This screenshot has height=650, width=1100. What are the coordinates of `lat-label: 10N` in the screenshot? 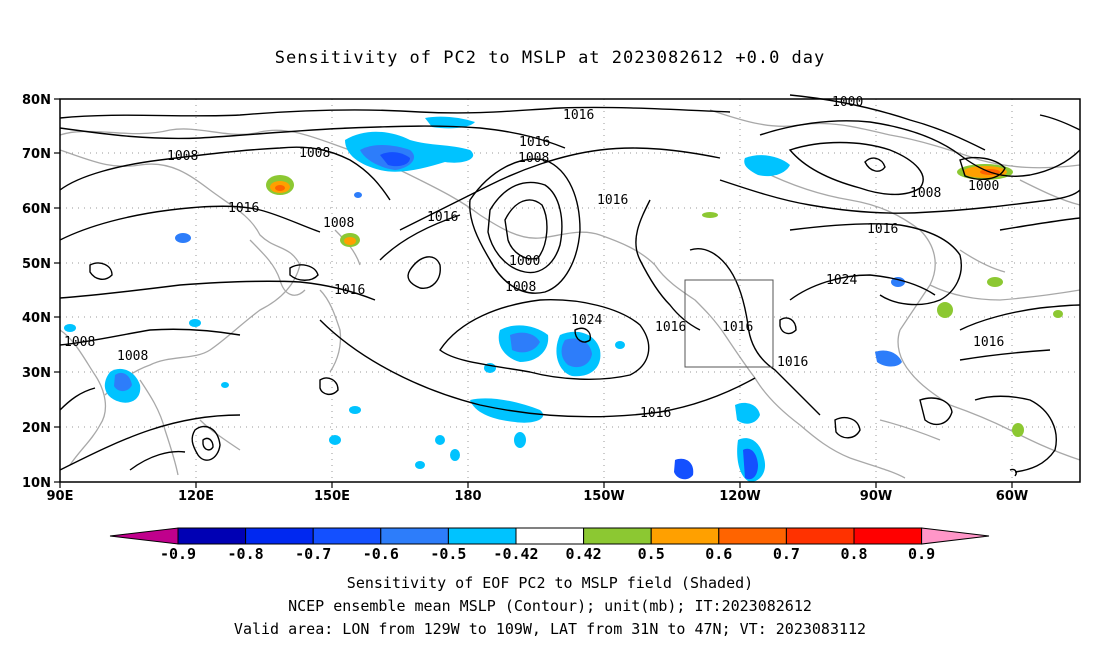 It's located at (36, 483).